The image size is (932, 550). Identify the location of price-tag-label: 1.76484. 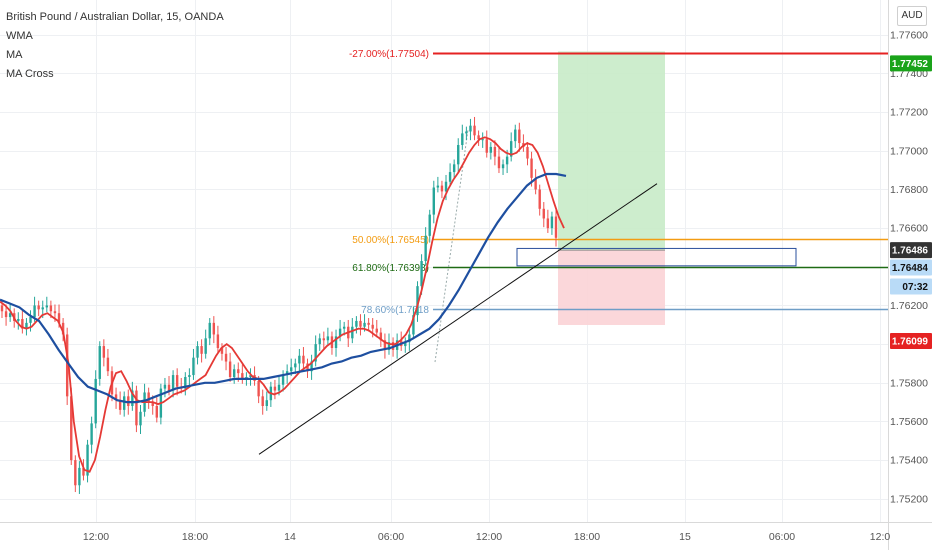
(910, 268).